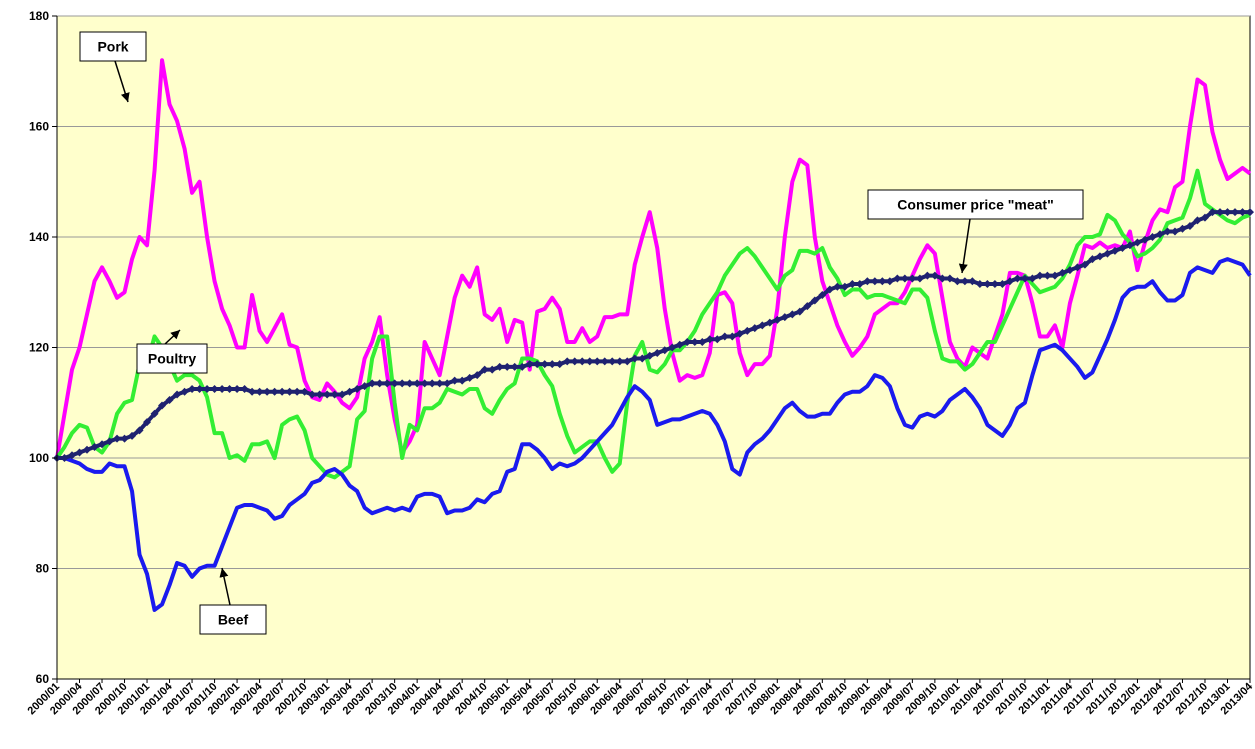  Describe the element at coordinates (172, 359) in the screenshot. I see `series-label: Poultry` at that location.